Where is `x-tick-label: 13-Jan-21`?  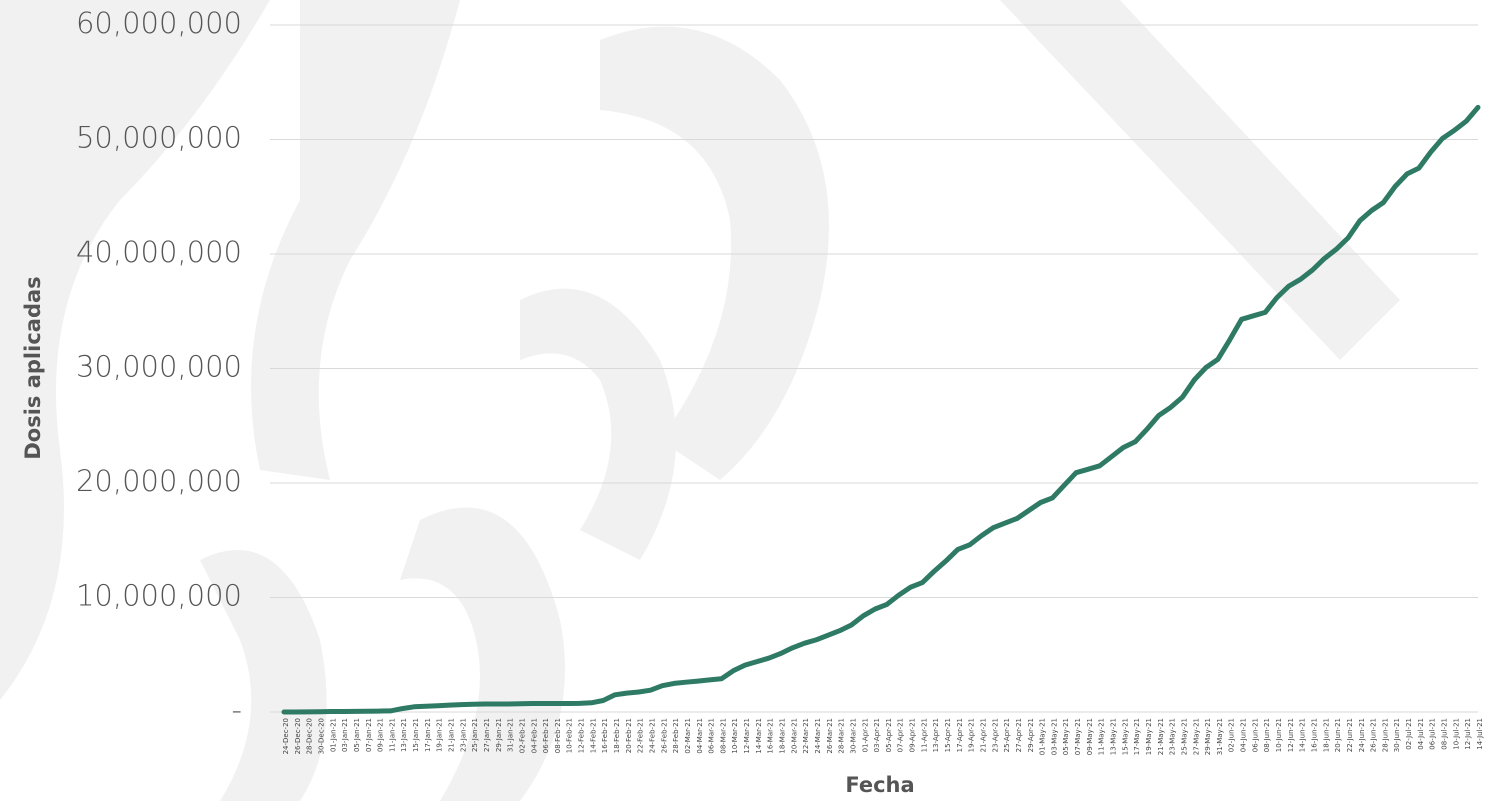 x-tick-label: 13-Jan-21 is located at coordinates (404, 735).